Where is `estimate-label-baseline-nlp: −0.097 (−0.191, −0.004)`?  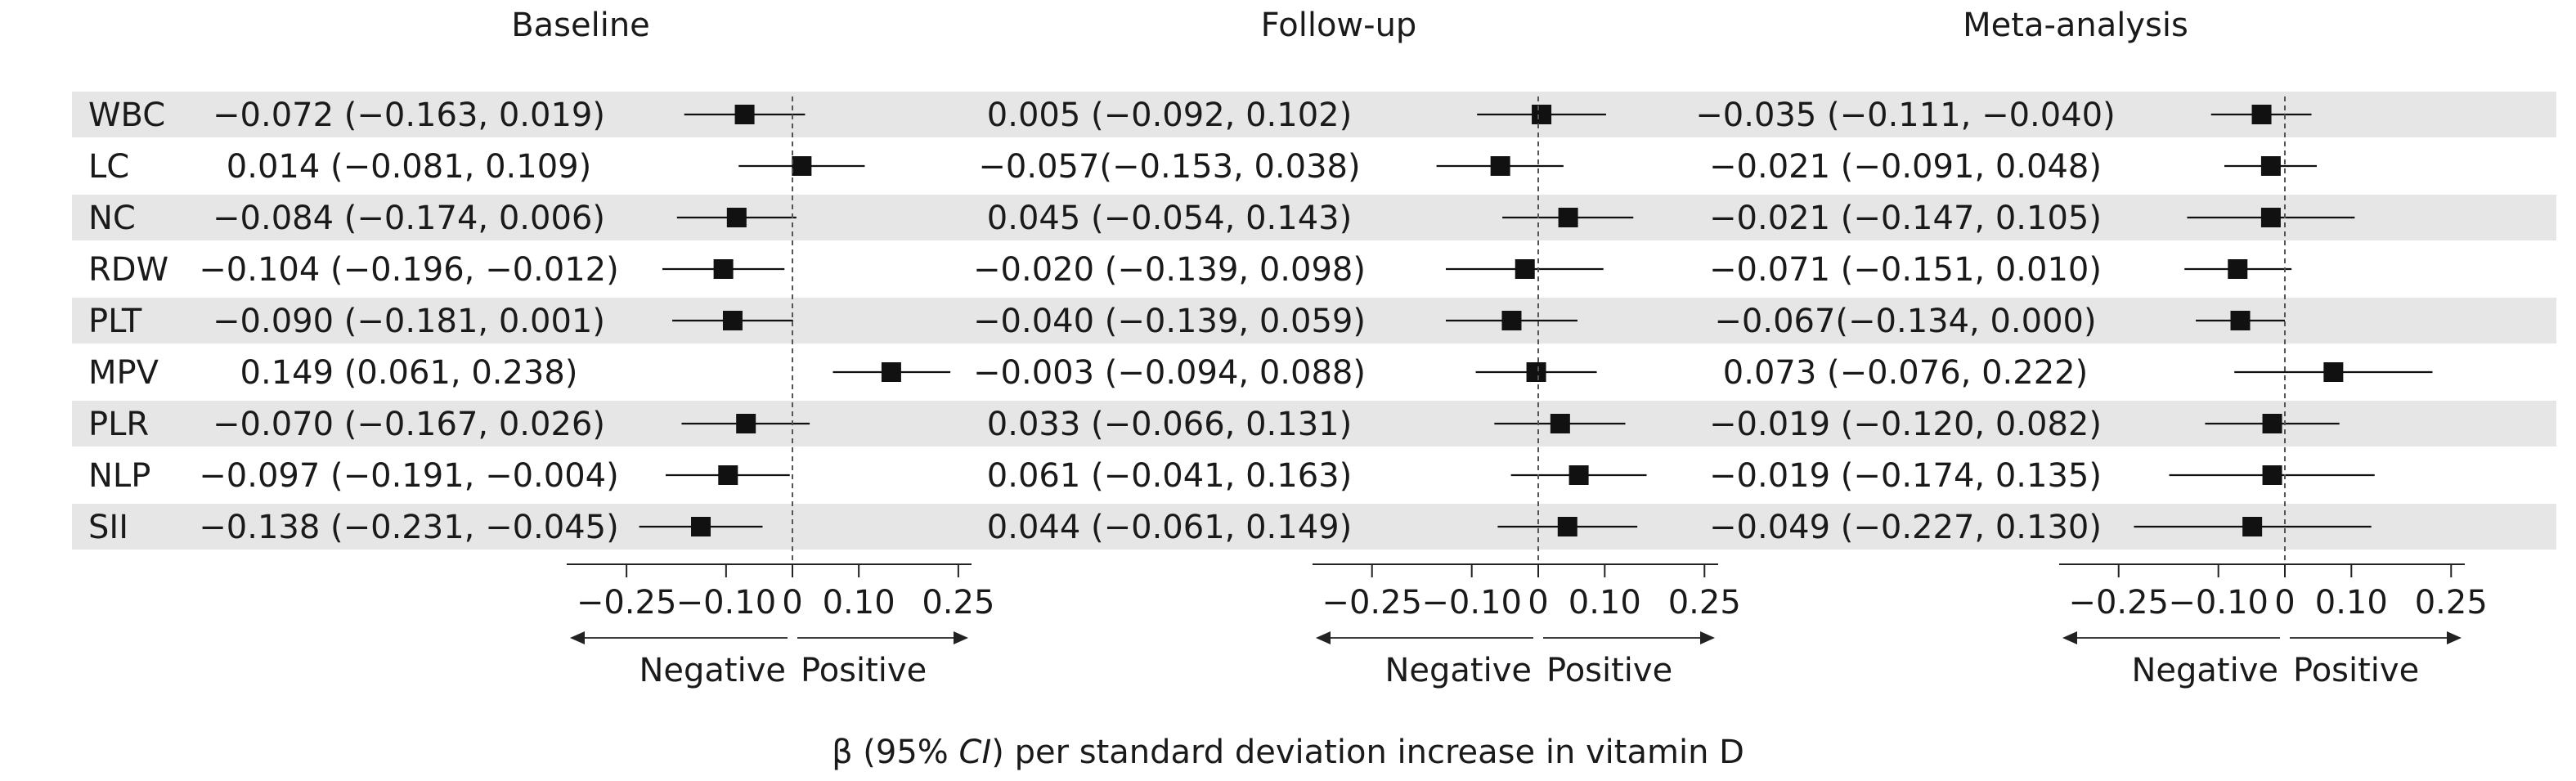
estimate-label-baseline-nlp: −0.097 (−0.191, −0.004) is located at coordinates (408, 476).